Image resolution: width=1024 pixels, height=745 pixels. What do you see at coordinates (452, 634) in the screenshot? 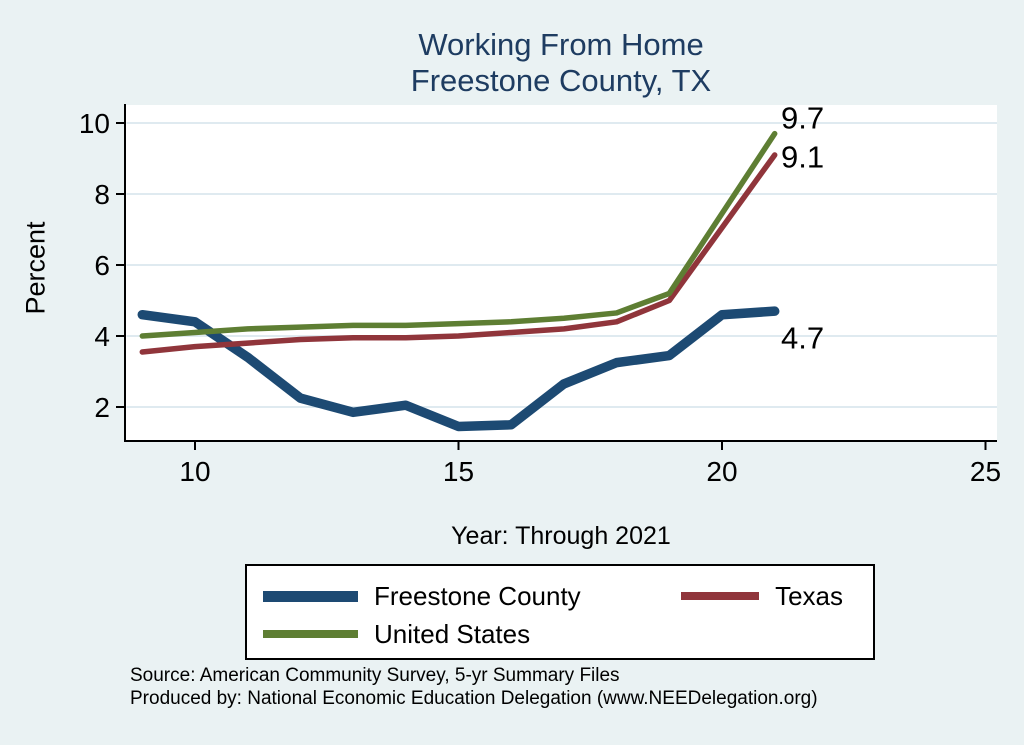
I see `legend-label-united-states: United States` at bounding box center [452, 634].